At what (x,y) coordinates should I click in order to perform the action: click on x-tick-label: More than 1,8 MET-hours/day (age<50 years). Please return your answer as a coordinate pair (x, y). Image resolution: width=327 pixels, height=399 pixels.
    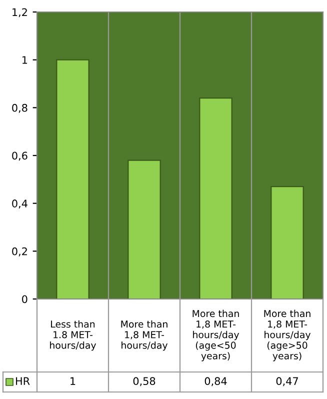
    Looking at the image, I should click on (216, 336).